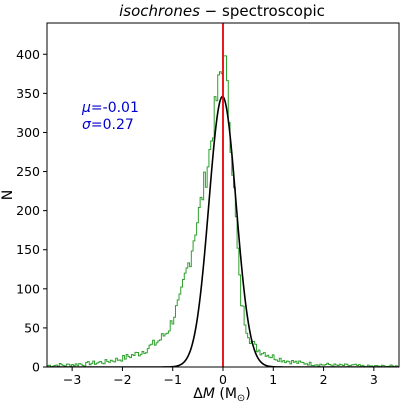  I want to click on x-axis-label-var: M, so click(209, 394).